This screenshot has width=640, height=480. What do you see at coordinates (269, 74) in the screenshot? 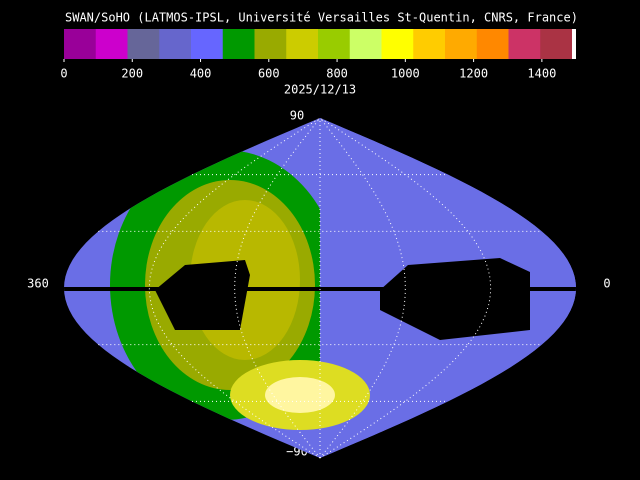
I see `colorbar-tick-label: 600` at bounding box center [269, 74].